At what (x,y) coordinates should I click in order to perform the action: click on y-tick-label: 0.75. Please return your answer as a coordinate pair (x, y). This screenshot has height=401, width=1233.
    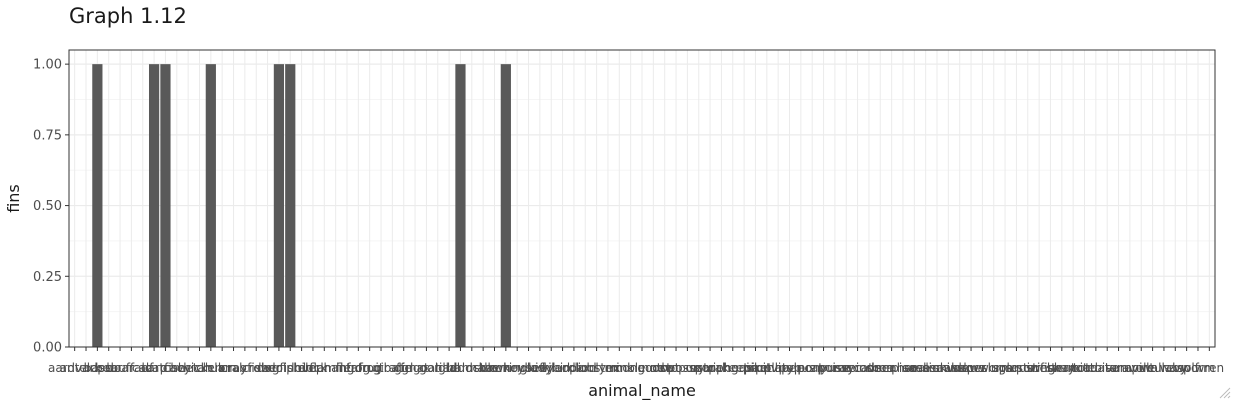
    Looking at the image, I should click on (47, 135).